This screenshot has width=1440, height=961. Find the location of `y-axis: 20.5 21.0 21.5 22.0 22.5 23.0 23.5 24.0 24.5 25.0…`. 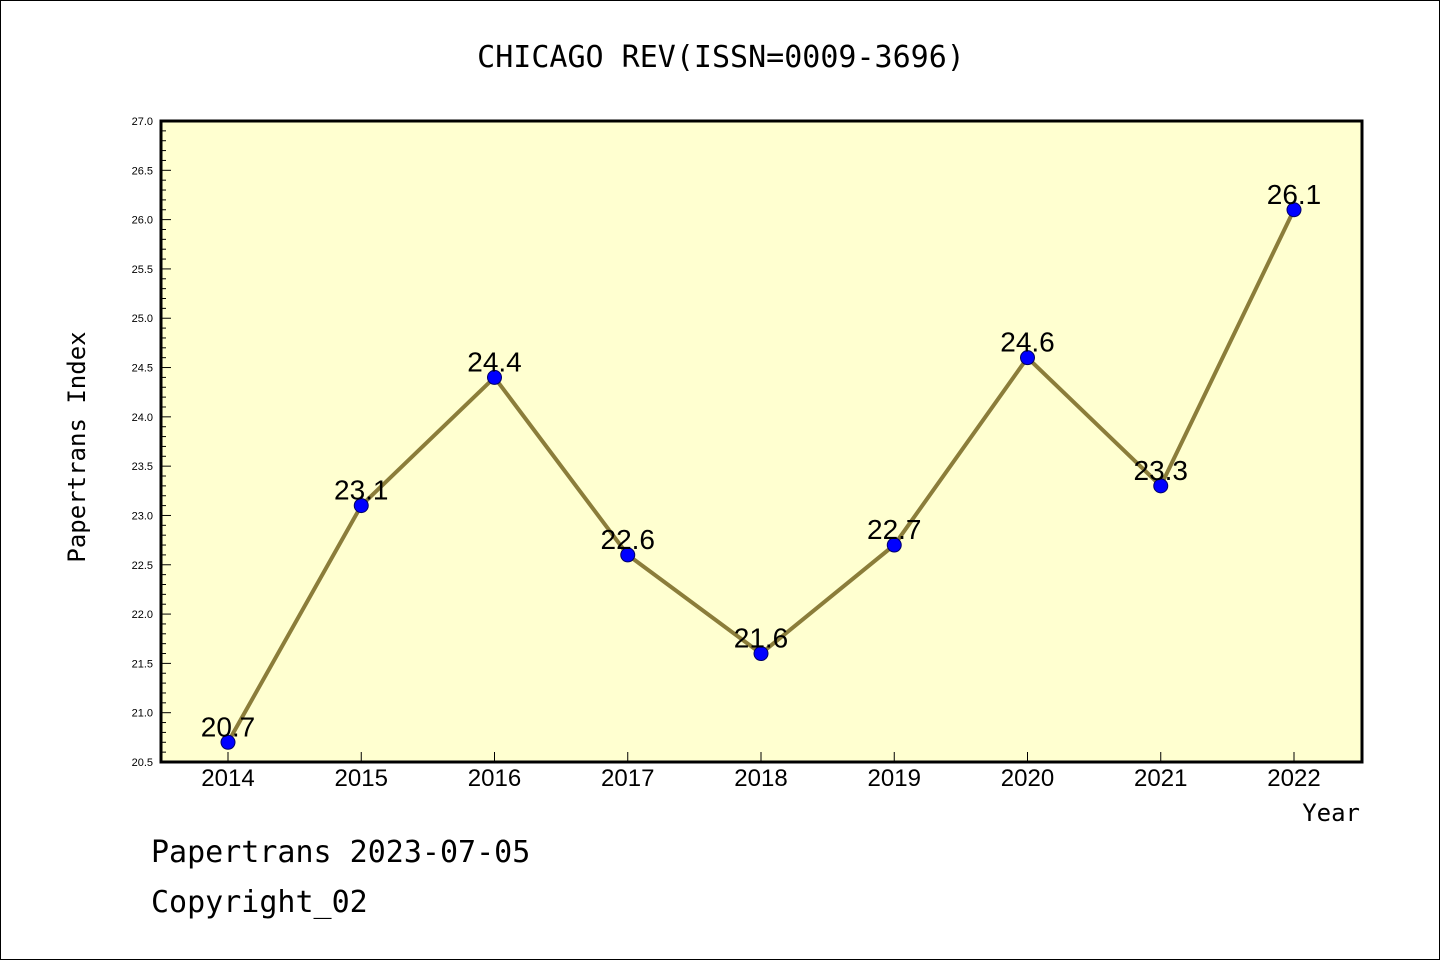

y-axis: 20.5 21.0 21.5 22.0 22.5 23.0 23.5 24.0 24.5 25.0… is located at coordinates (151, 442).